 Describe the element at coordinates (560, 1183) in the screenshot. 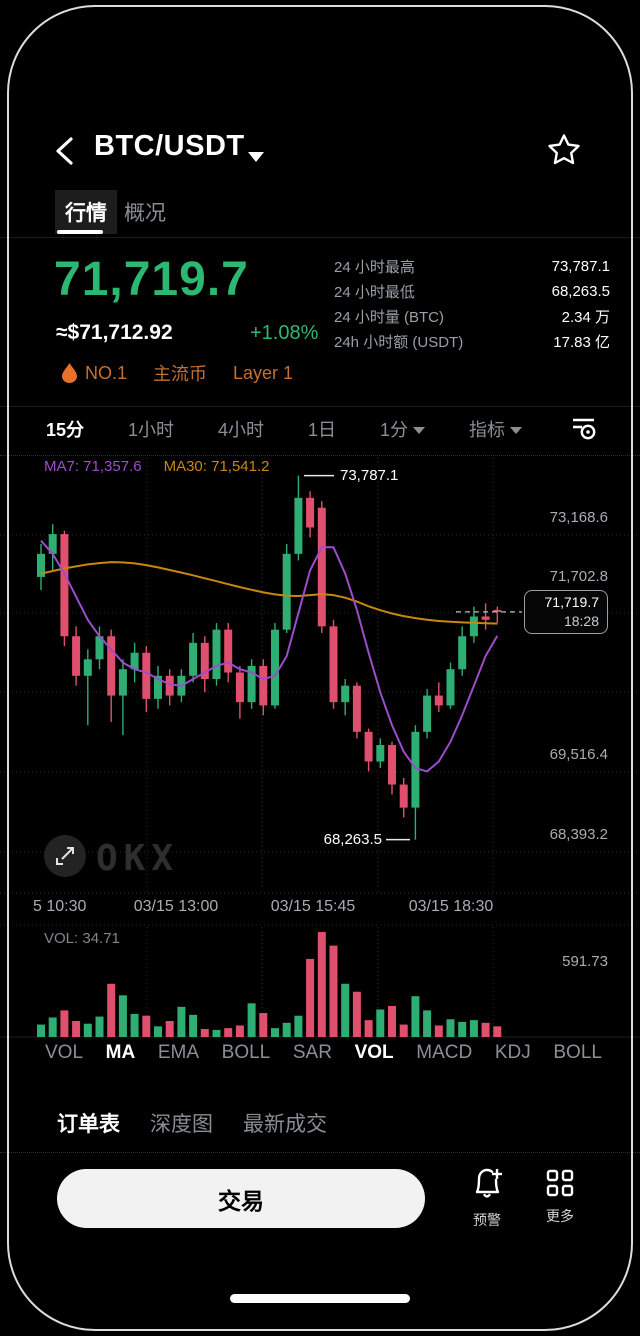

I see `grid-more-icon` at that location.